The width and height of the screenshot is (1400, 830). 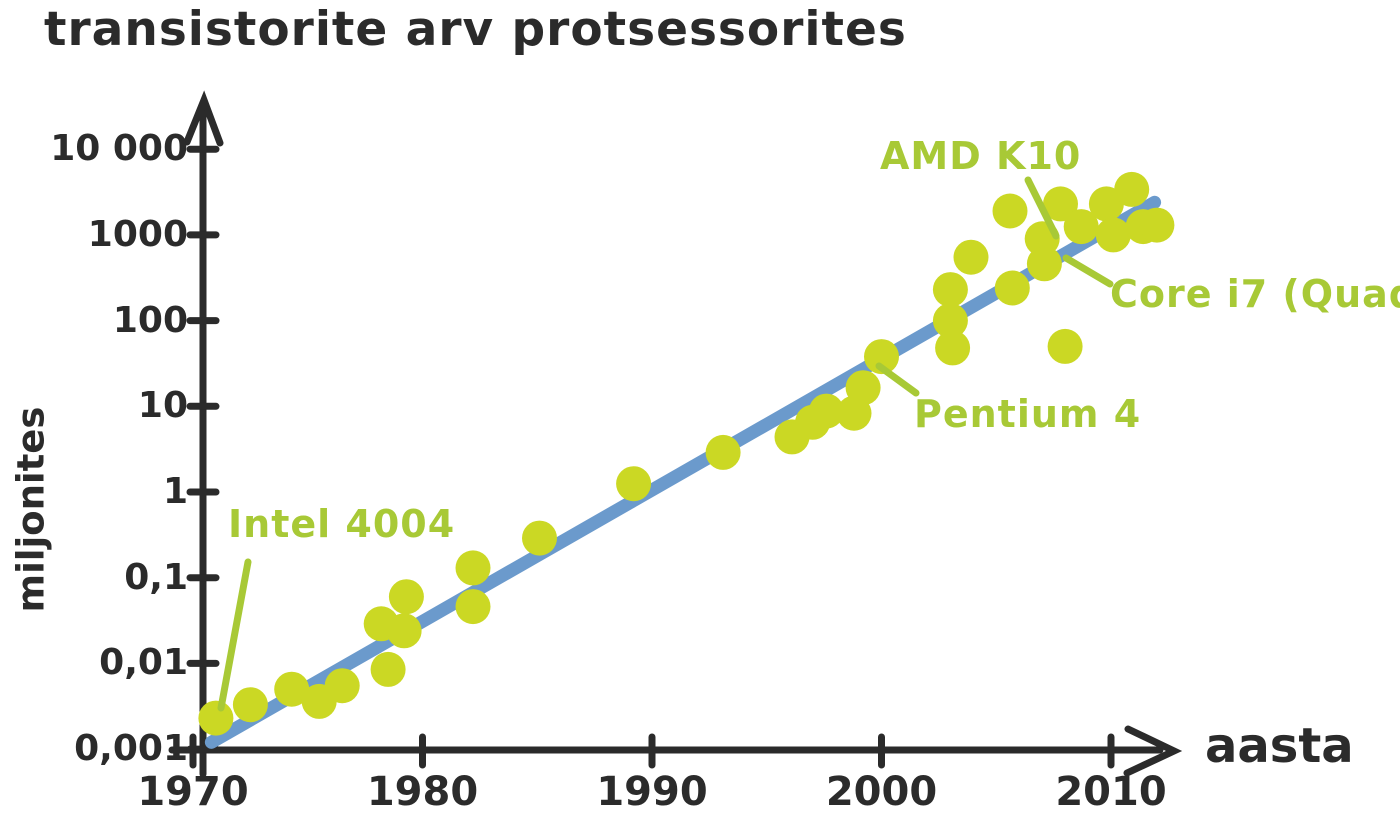 I want to click on annotation-intel-4004: Intel 4004, so click(x=342, y=524).